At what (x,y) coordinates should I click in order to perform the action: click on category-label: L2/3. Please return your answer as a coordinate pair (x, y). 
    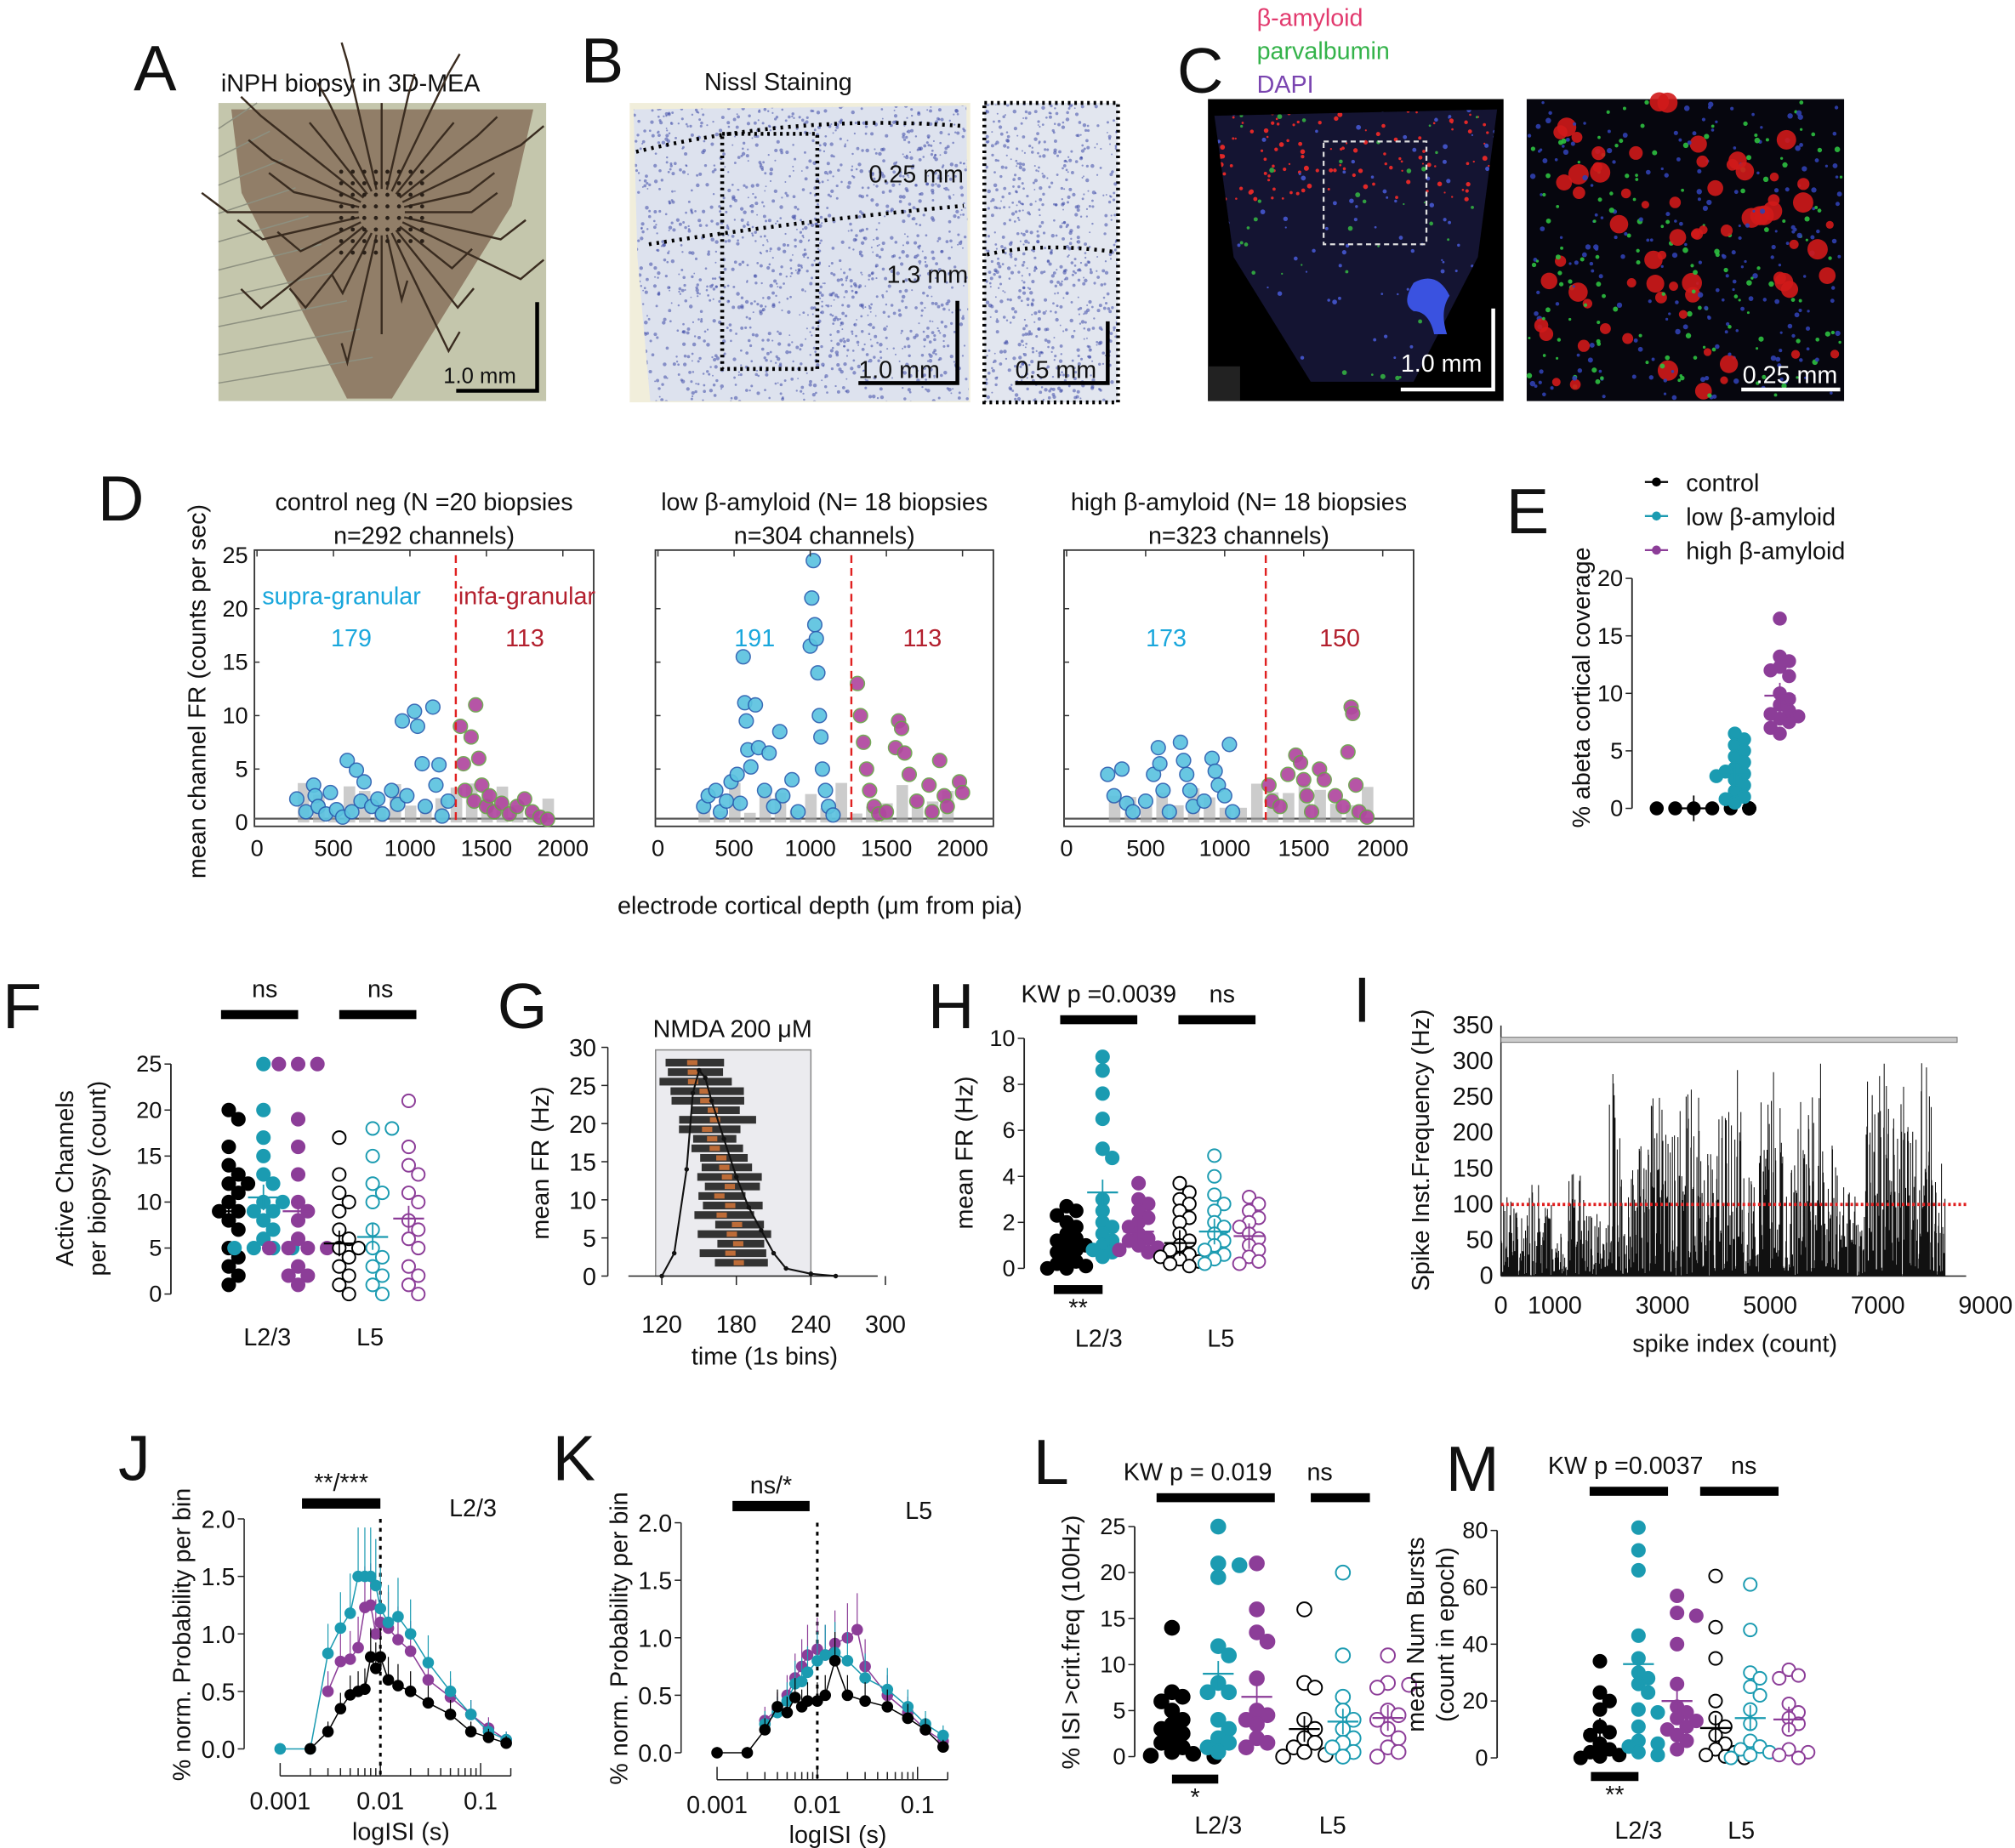
    Looking at the image, I should click on (1099, 1339).